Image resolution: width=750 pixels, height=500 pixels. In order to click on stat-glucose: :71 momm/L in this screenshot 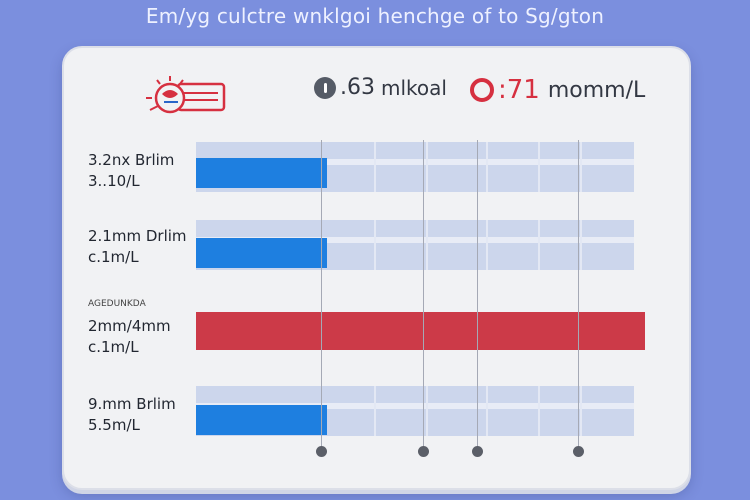, I will do `click(557, 90)`.